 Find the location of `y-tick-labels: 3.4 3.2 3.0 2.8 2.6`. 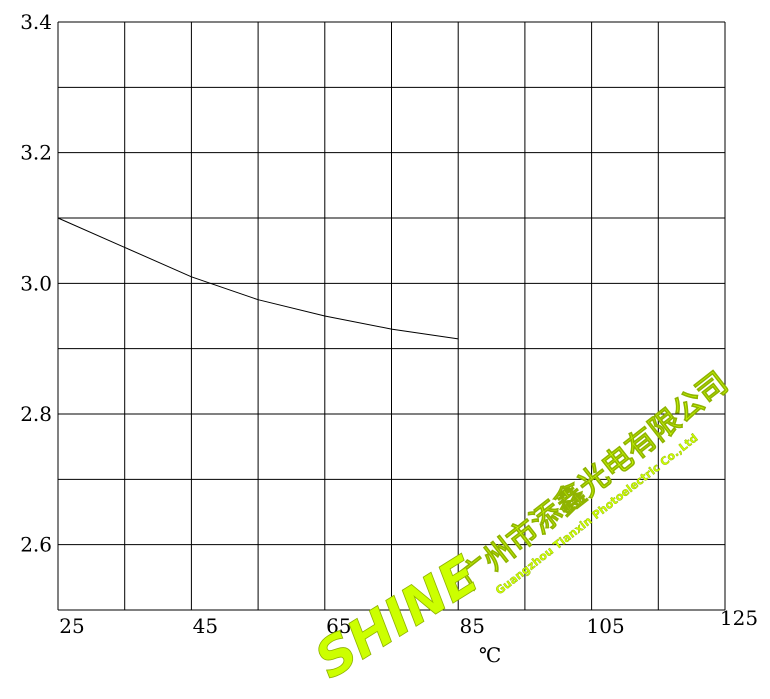

y-tick-labels: 3.4 3.2 3.0 2.8 2.6 is located at coordinates (36, 283).